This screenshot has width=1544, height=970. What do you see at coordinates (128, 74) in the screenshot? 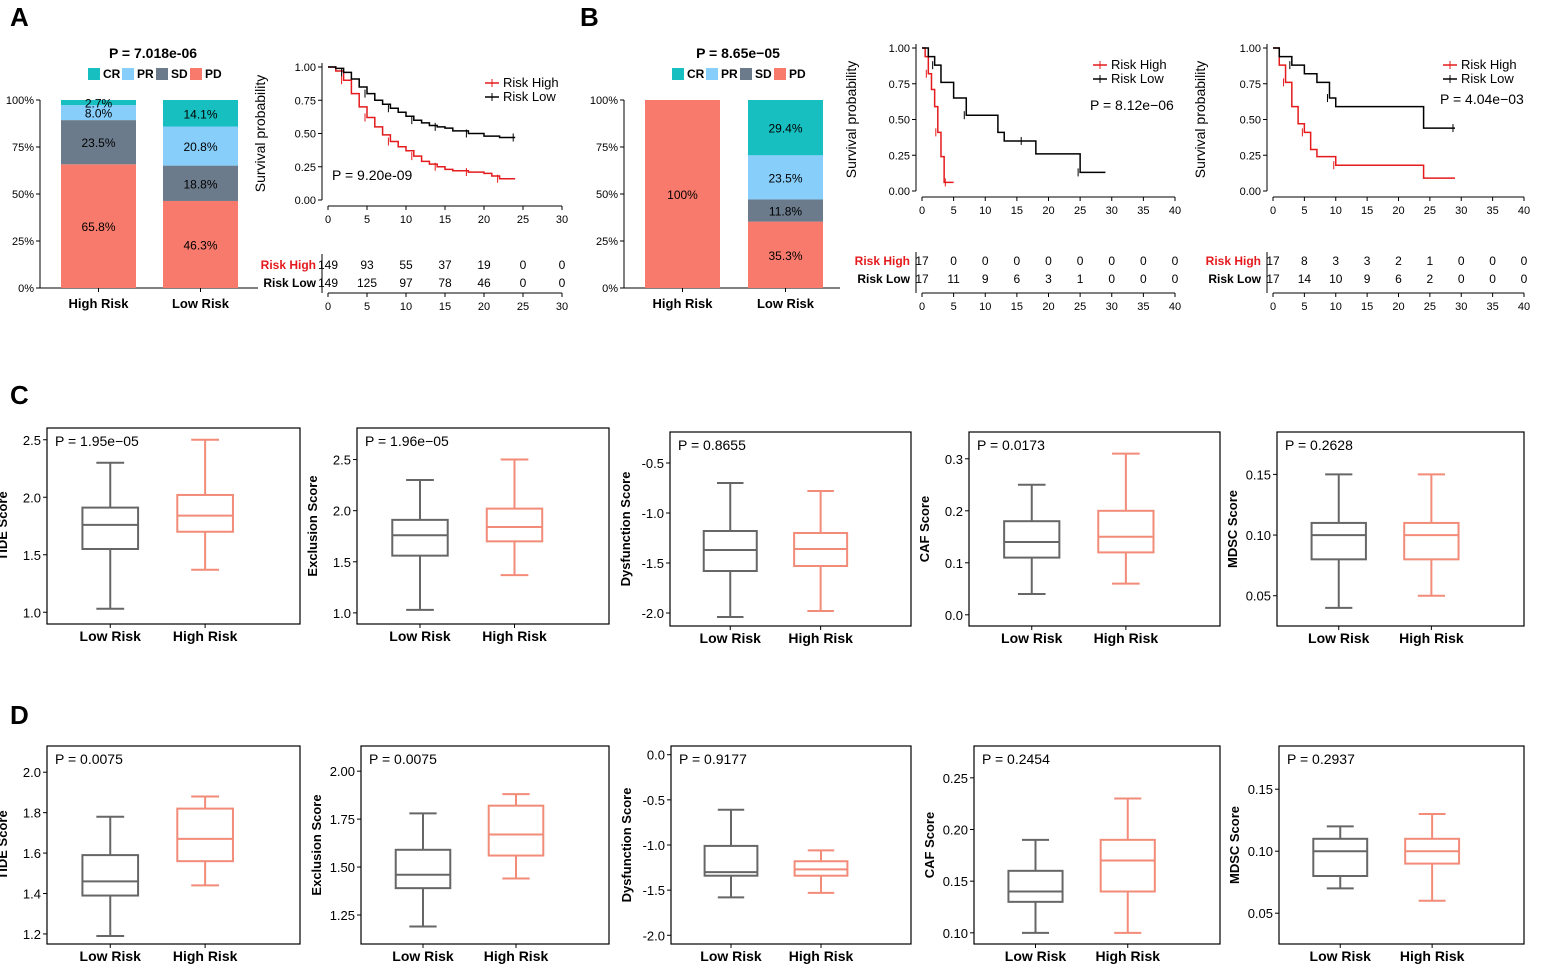
I see `legend-swatch-pr` at bounding box center [128, 74].